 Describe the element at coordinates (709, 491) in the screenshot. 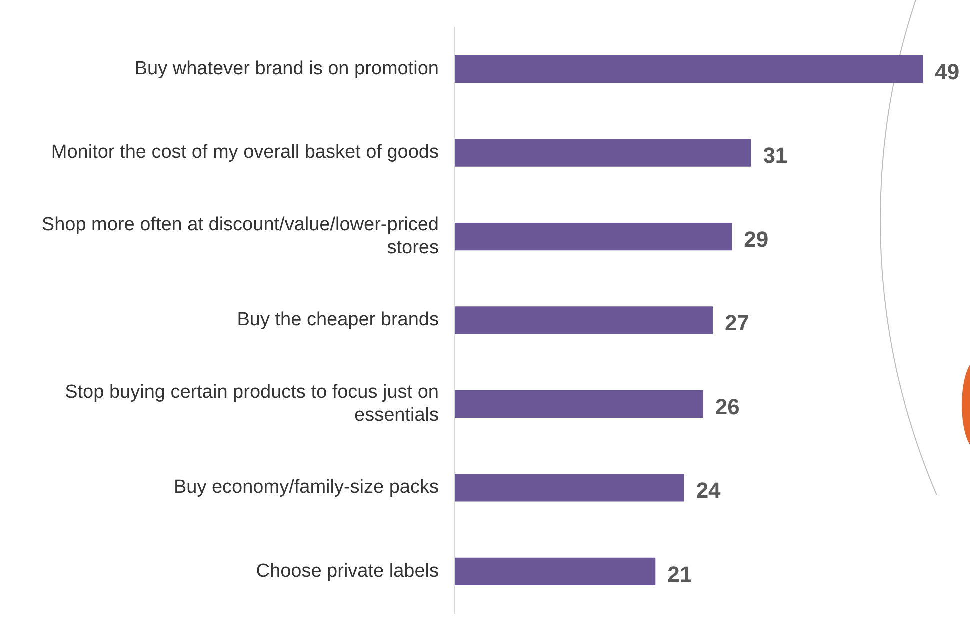

I see `data-label: 24` at that location.